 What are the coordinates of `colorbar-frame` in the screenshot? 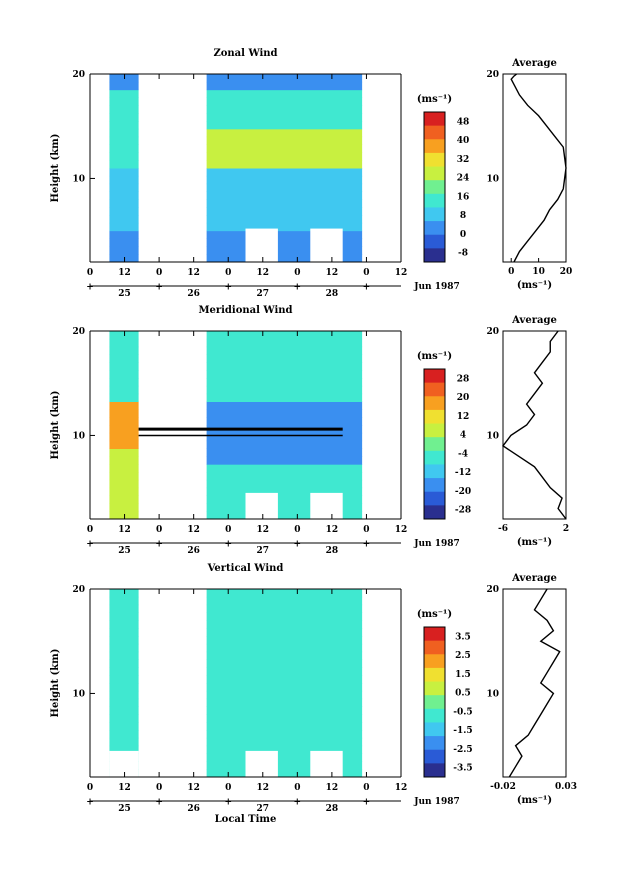 It's located at (434, 187).